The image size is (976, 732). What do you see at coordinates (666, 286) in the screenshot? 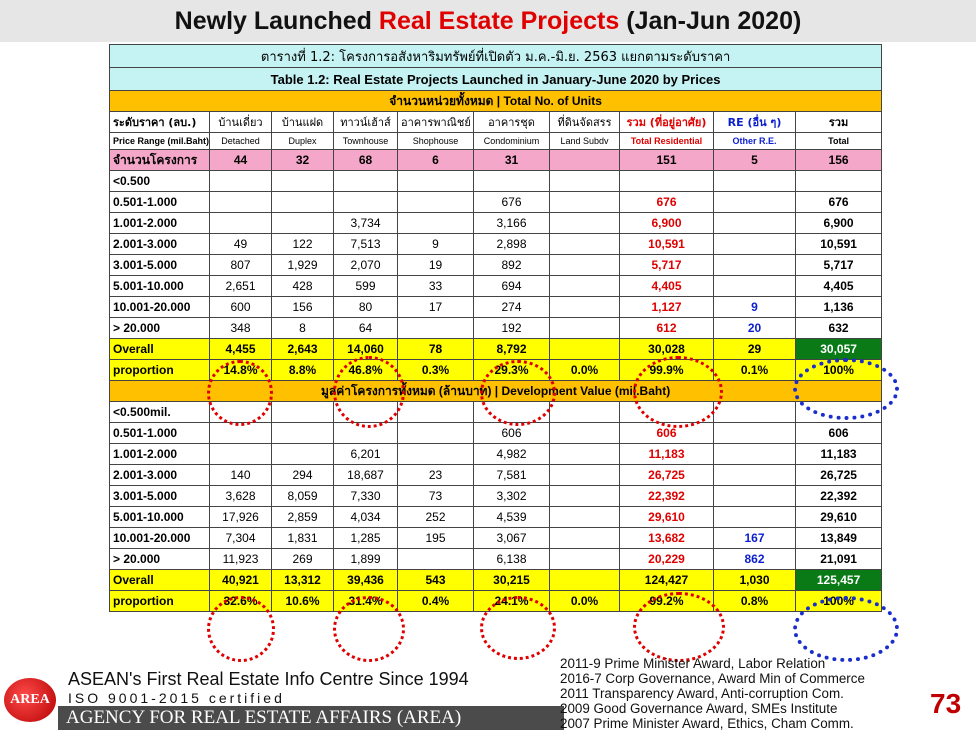
I see `table-cell: 4,405` at bounding box center [666, 286].